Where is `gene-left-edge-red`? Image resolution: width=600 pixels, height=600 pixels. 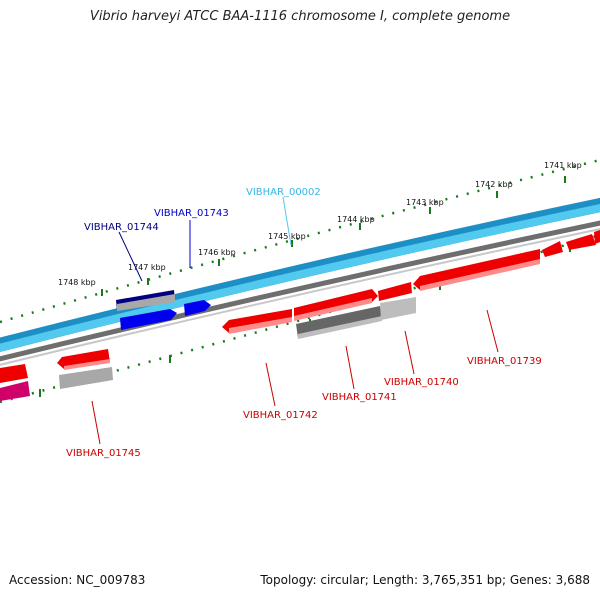 gene-left-edge-red is located at coordinates (14, 373).